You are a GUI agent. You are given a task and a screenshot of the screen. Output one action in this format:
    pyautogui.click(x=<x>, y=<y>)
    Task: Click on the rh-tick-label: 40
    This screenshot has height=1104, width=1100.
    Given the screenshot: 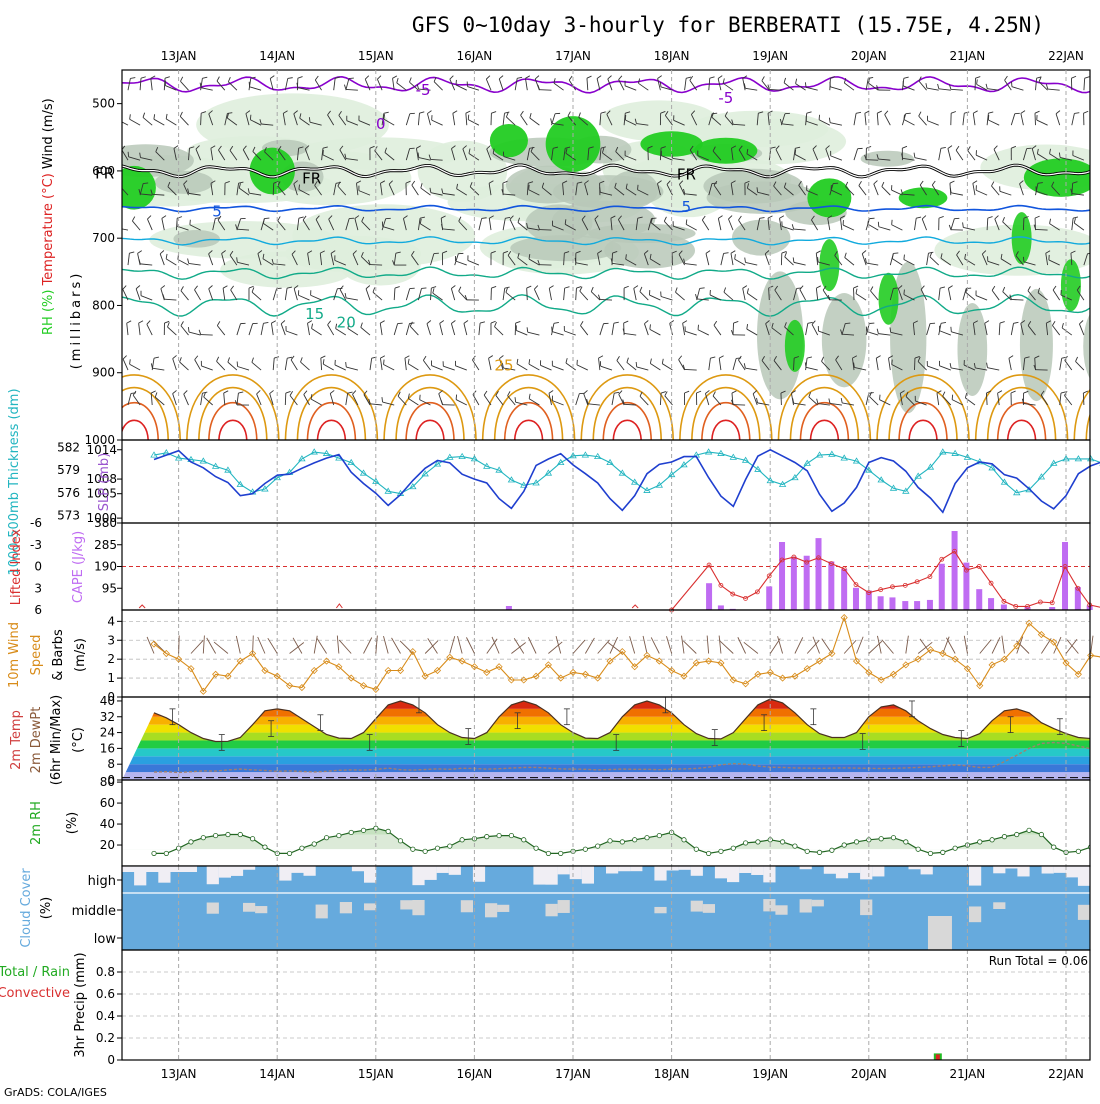 What is the action you would take?
    pyautogui.click(x=107, y=824)
    